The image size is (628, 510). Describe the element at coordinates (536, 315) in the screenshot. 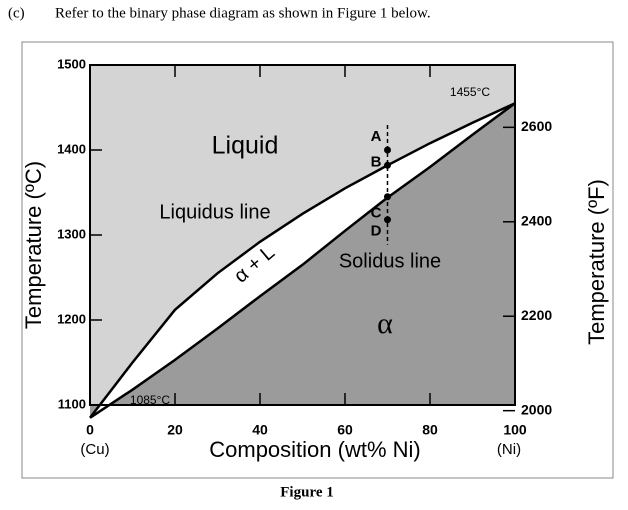

I see `y2-tick-label: 2200` at that location.